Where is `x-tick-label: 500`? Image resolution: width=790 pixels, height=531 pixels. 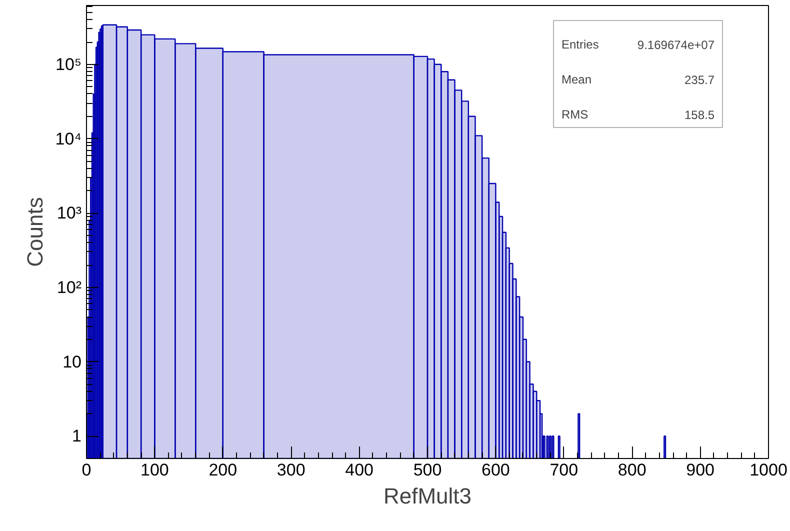
x-tick-label: 500 is located at coordinates (427, 470).